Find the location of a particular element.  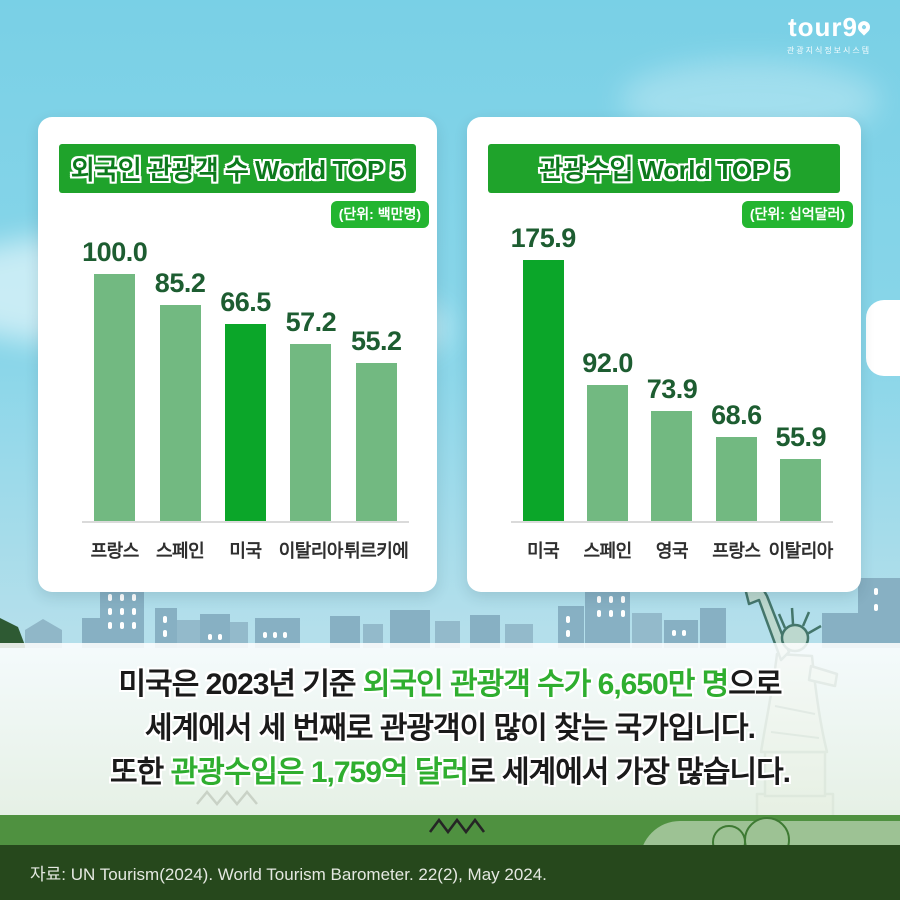

tour9-logo-subtitle: 관광지식정보시스템 is located at coordinates (829, 50).